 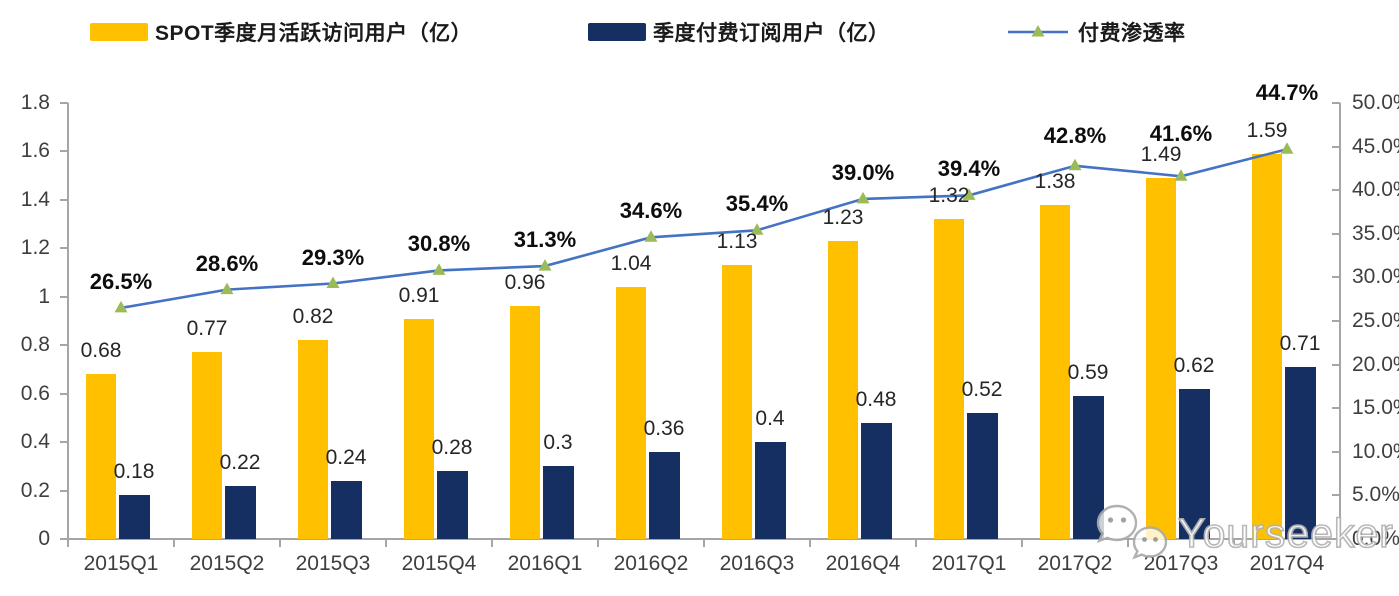 I want to click on legend-label-subscribers: 季度付费订阅用户（亿）, so click(x=771, y=33).